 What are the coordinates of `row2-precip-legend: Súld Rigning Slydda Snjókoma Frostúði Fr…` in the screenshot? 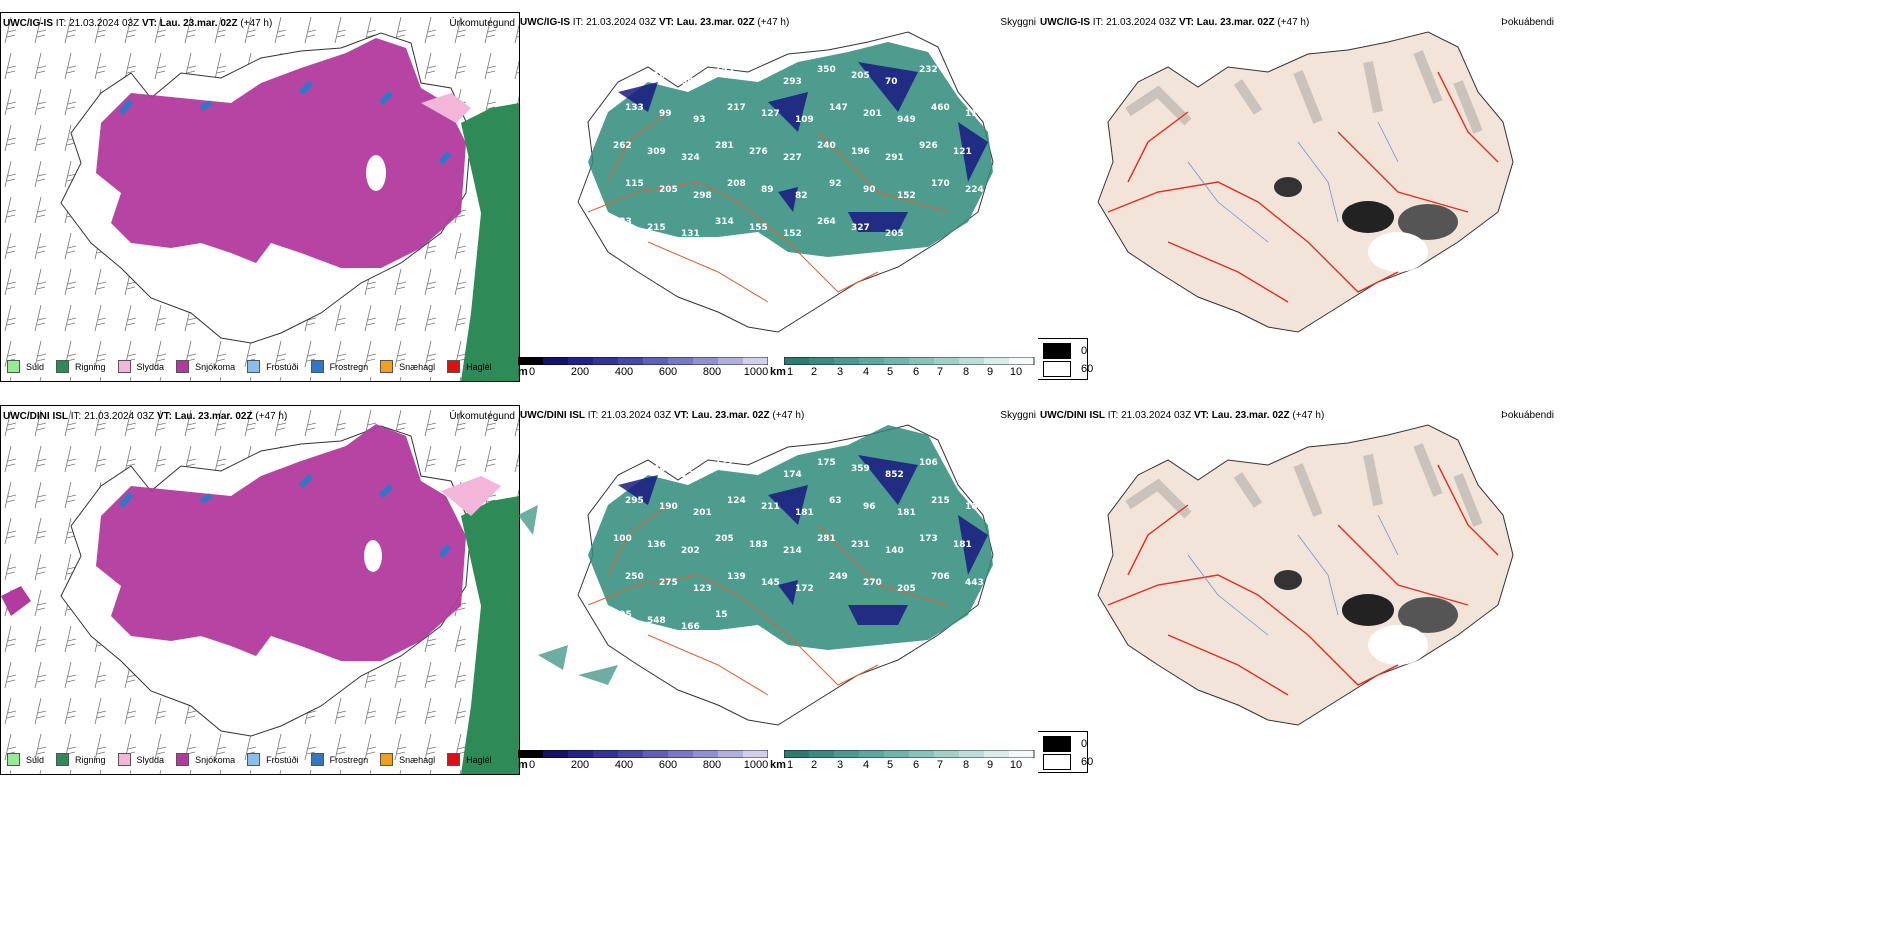 It's located at (249, 759).